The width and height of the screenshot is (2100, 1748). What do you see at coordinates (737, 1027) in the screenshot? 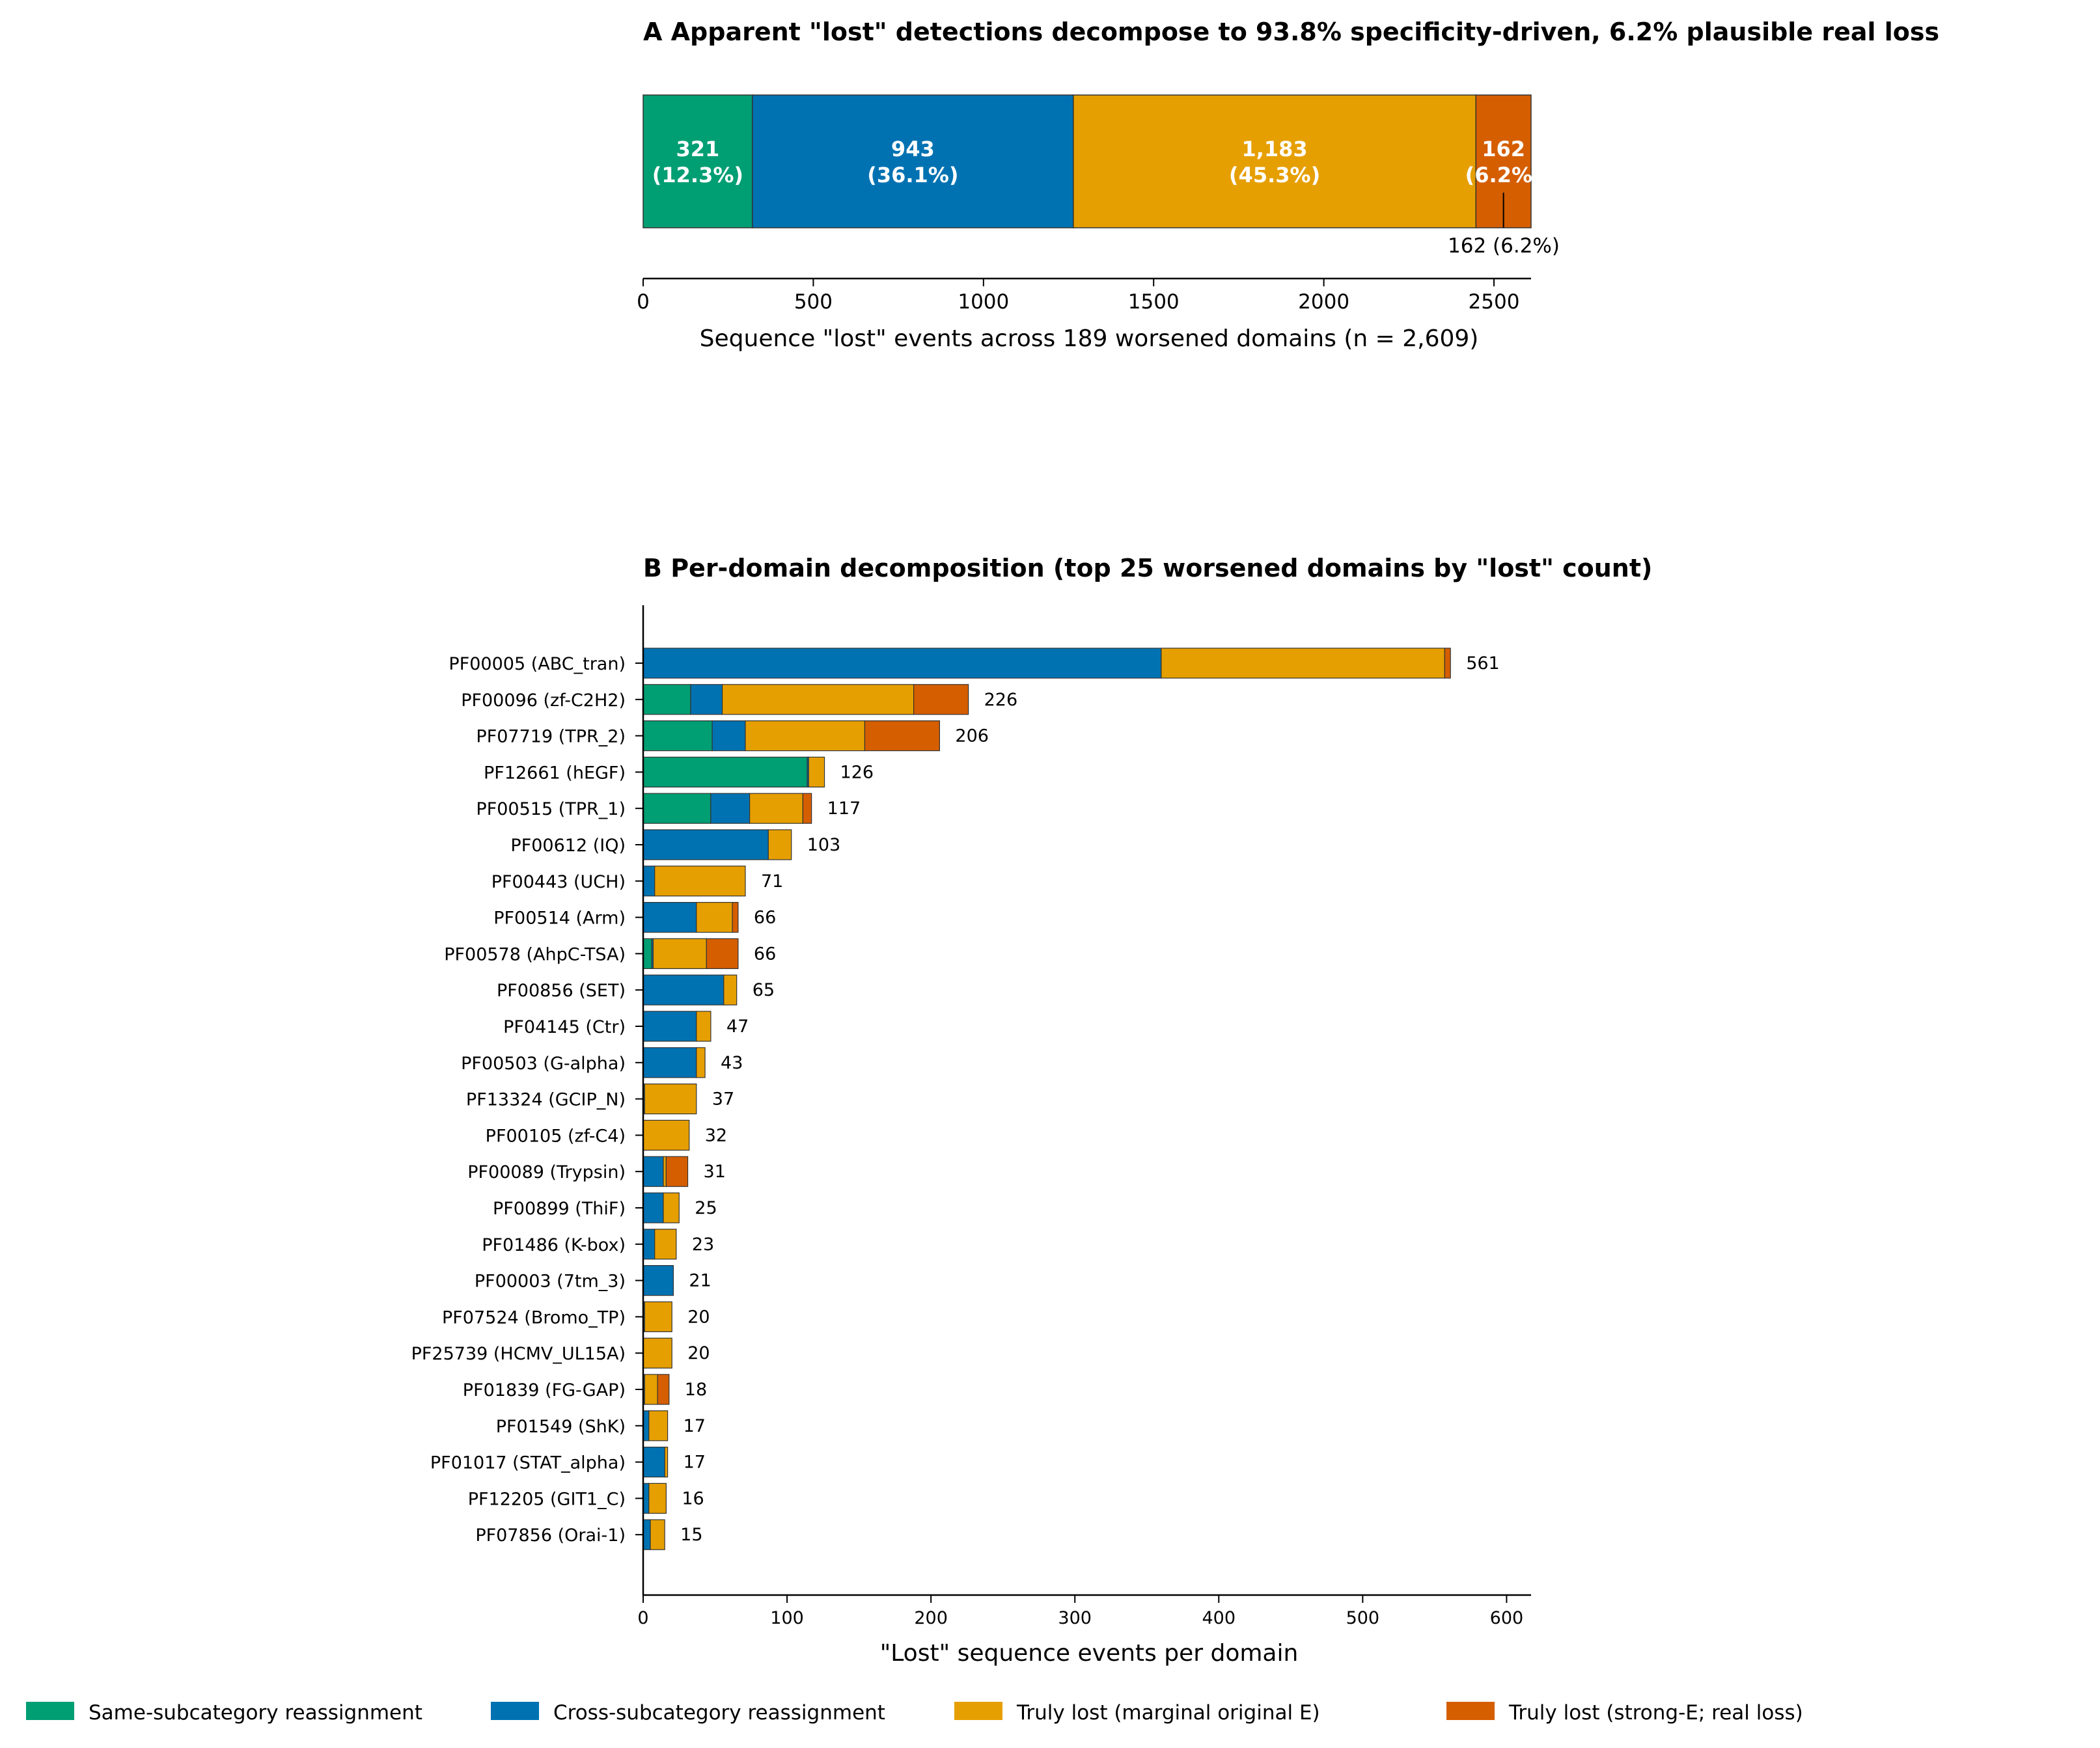
I see `panel-b-bar-total-label: 47` at bounding box center [737, 1027].